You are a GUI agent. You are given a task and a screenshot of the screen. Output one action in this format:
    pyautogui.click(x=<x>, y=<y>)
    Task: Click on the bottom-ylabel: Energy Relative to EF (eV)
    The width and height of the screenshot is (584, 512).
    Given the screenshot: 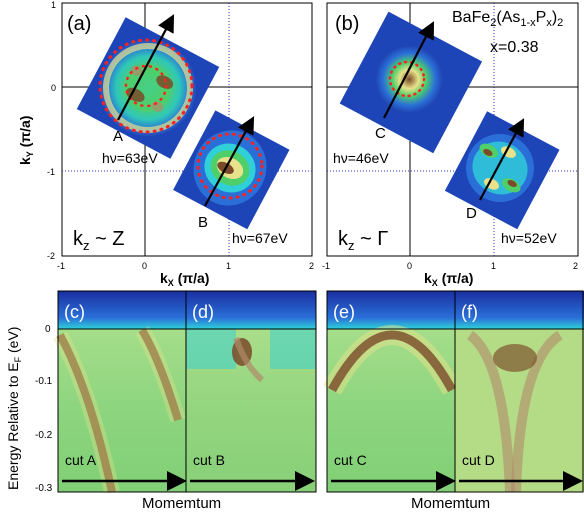 What is the action you would take?
    pyautogui.click(x=14, y=408)
    